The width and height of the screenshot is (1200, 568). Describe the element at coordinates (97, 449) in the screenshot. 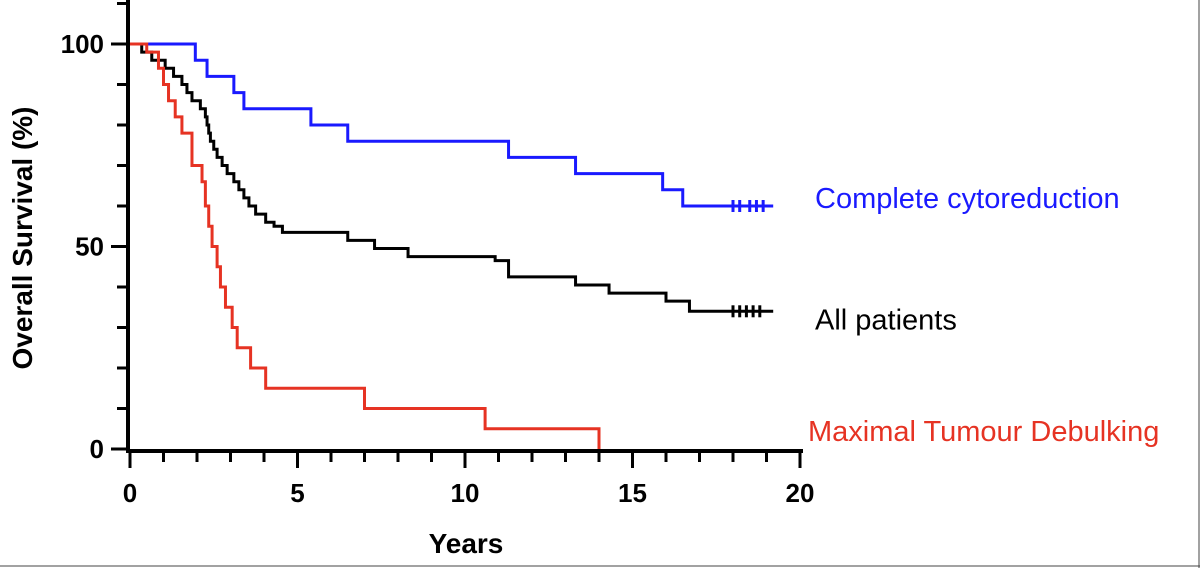

I see `y-tick-label: 0` at that location.